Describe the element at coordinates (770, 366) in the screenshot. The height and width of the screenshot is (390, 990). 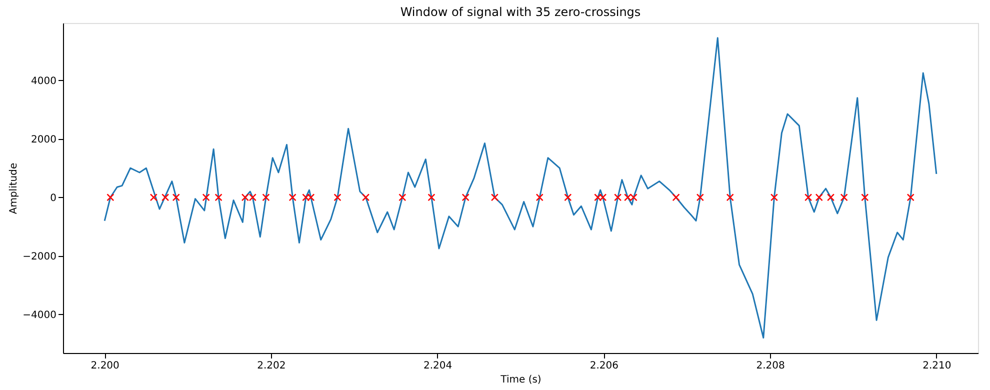
I see `x-tick-label: 2.208` at that location.